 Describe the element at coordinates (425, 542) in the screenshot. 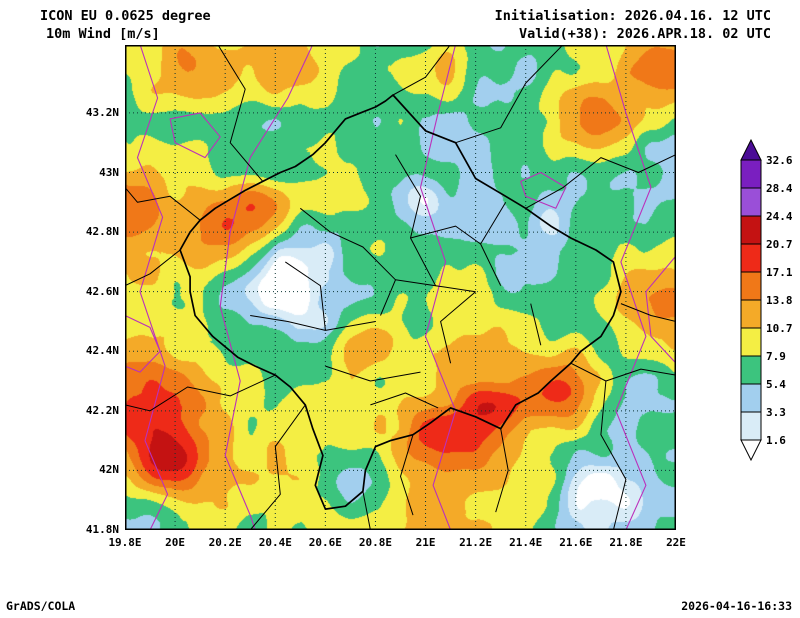

I see `lon-tick-label: 21E` at that location.